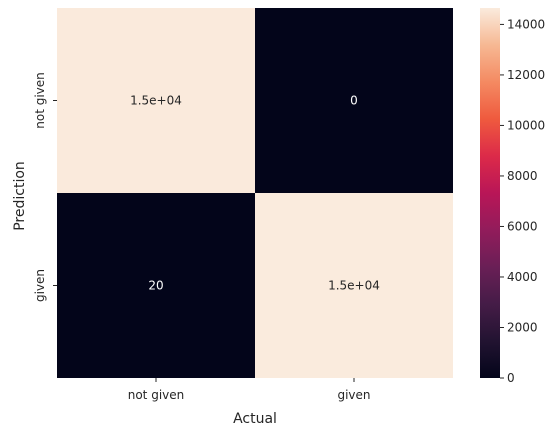 The width and height of the screenshot is (560, 436). Describe the element at coordinates (522, 226) in the screenshot. I see `colorbar-tick-label: 6000` at that location.